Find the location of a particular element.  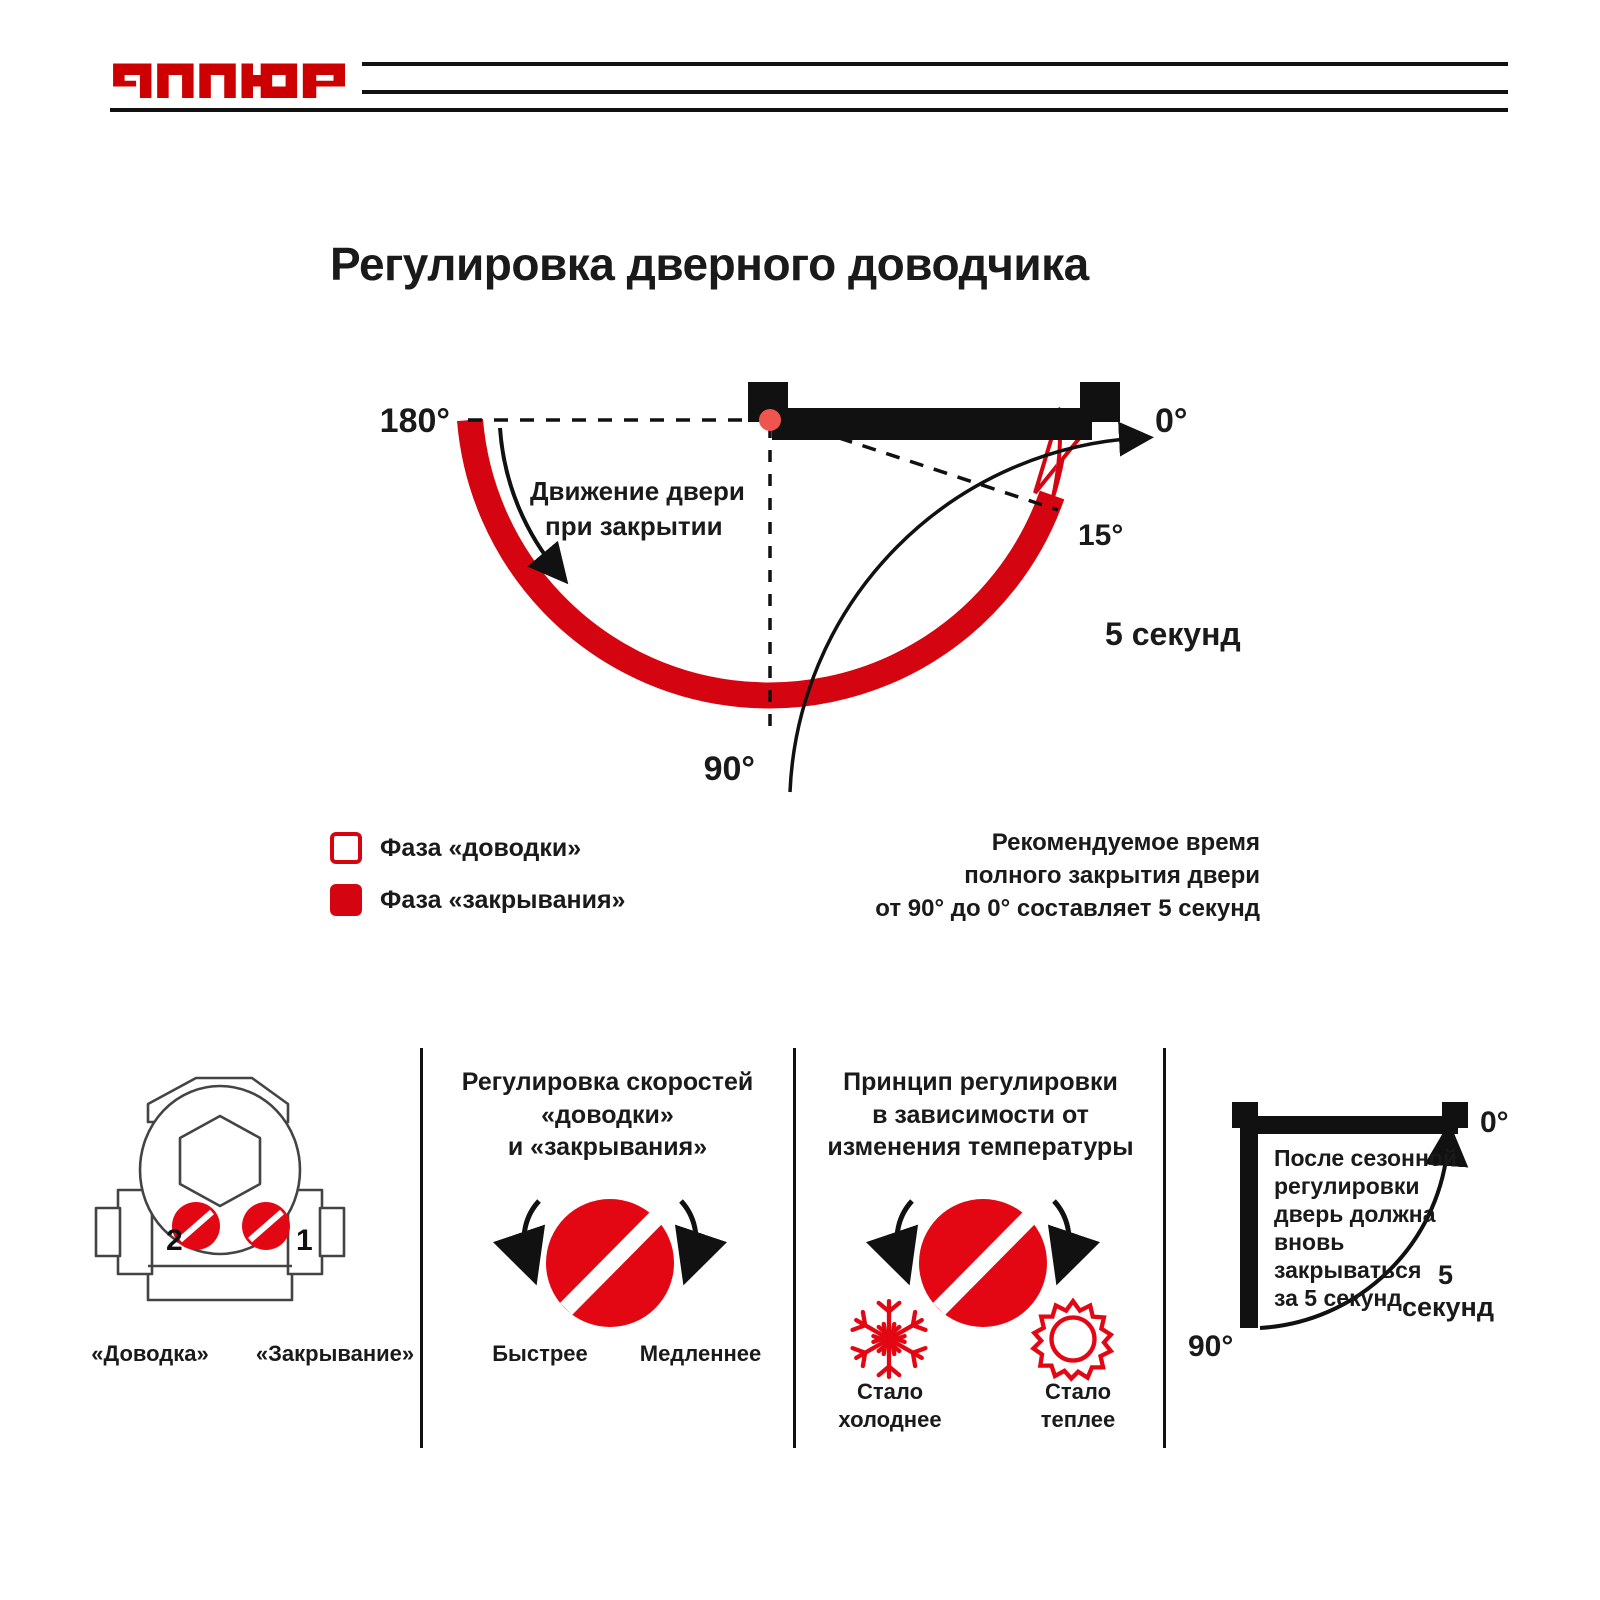

legend-item-closing: Фаза «закрывания» is located at coordinates (477, 900).